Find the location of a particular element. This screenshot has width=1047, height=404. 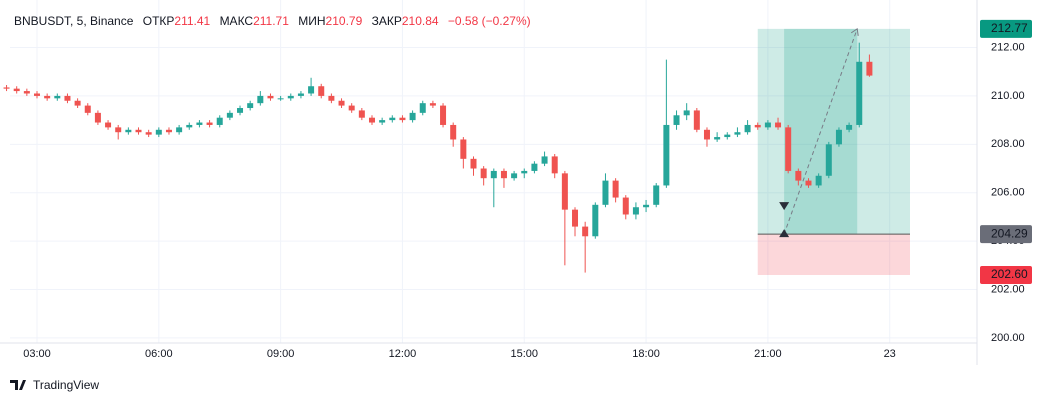

signal-marker is located at coordinates (784, 206).